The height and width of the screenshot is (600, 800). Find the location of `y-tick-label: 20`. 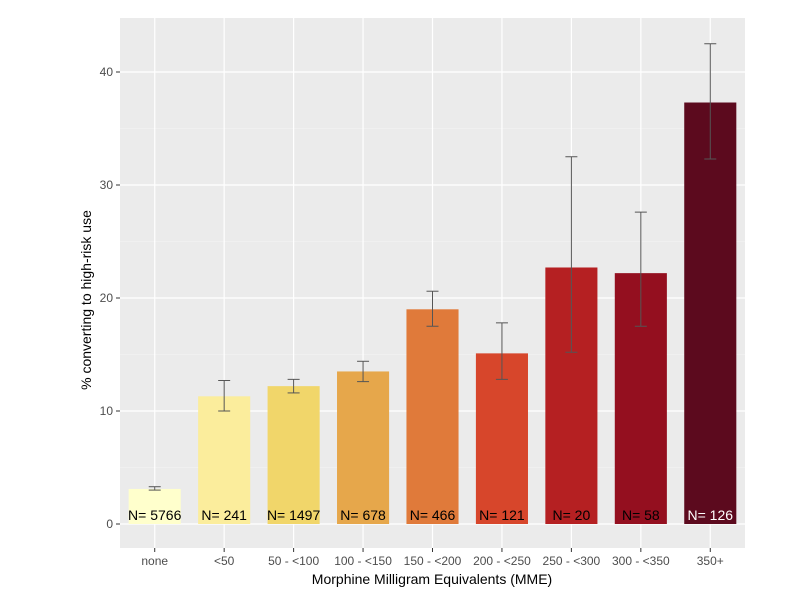

y-tick-label: 20 is located at coordinates (107, 298).